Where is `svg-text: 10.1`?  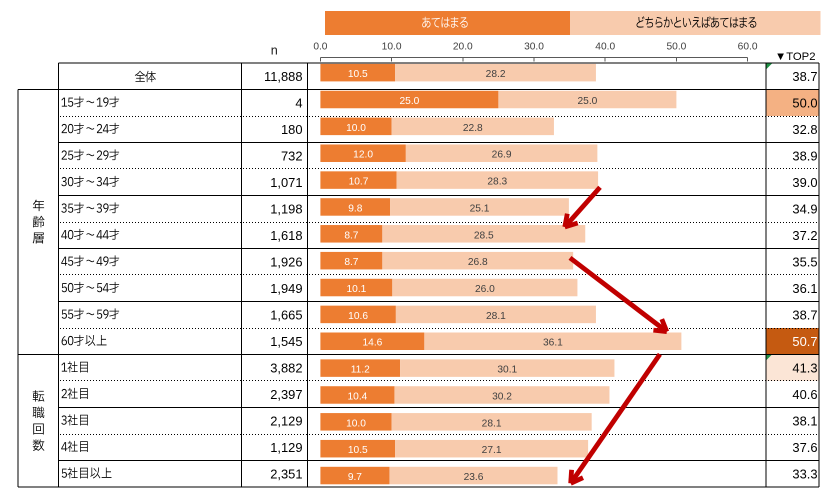 svg-text: 10.1 is located at coordinates (356, 289).